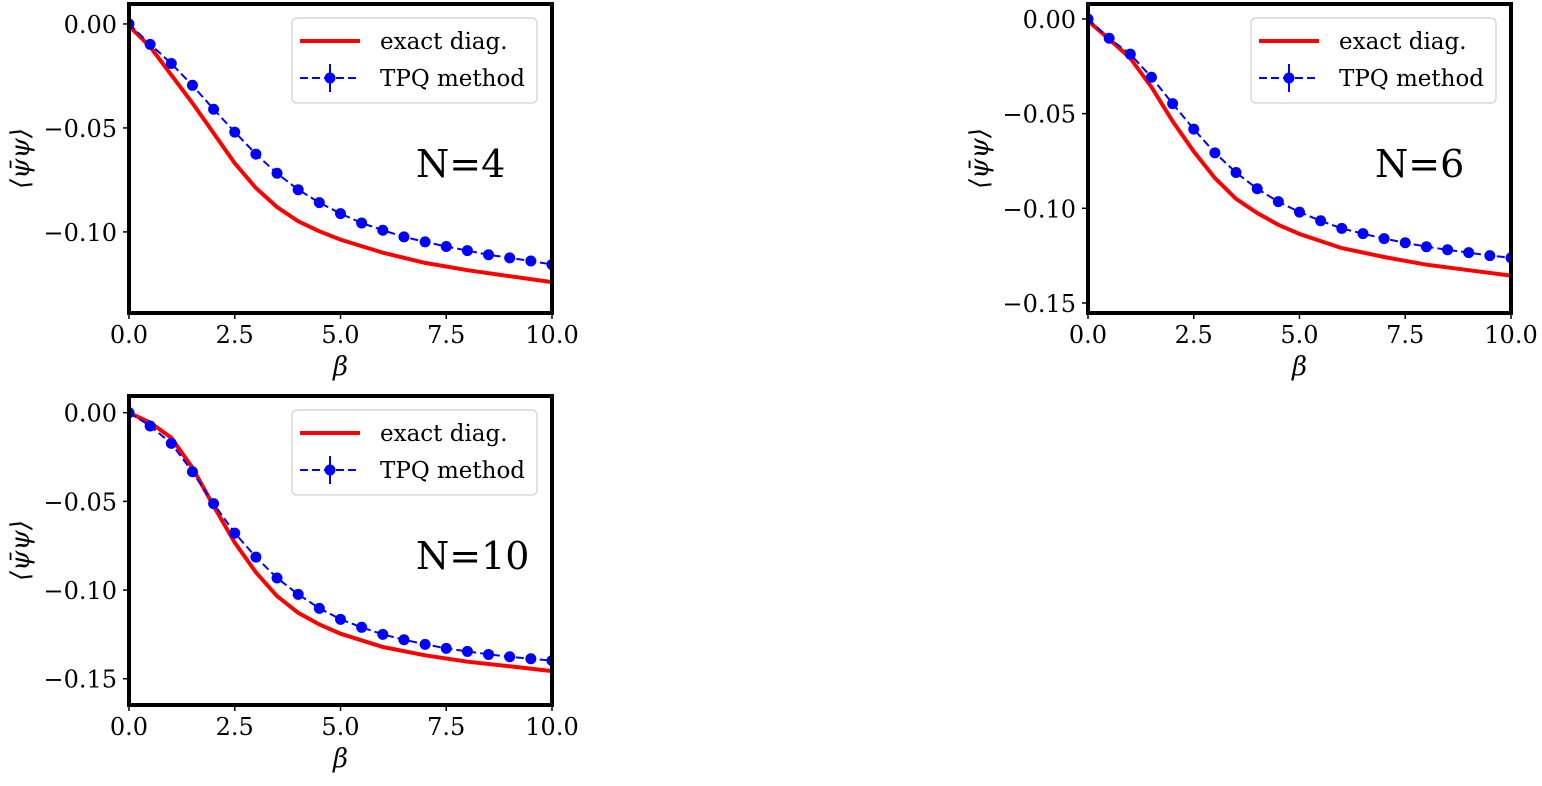 This screenshot has height=786, width=1542. I want to click on n-annotation: N=6, so click(1419, 164).